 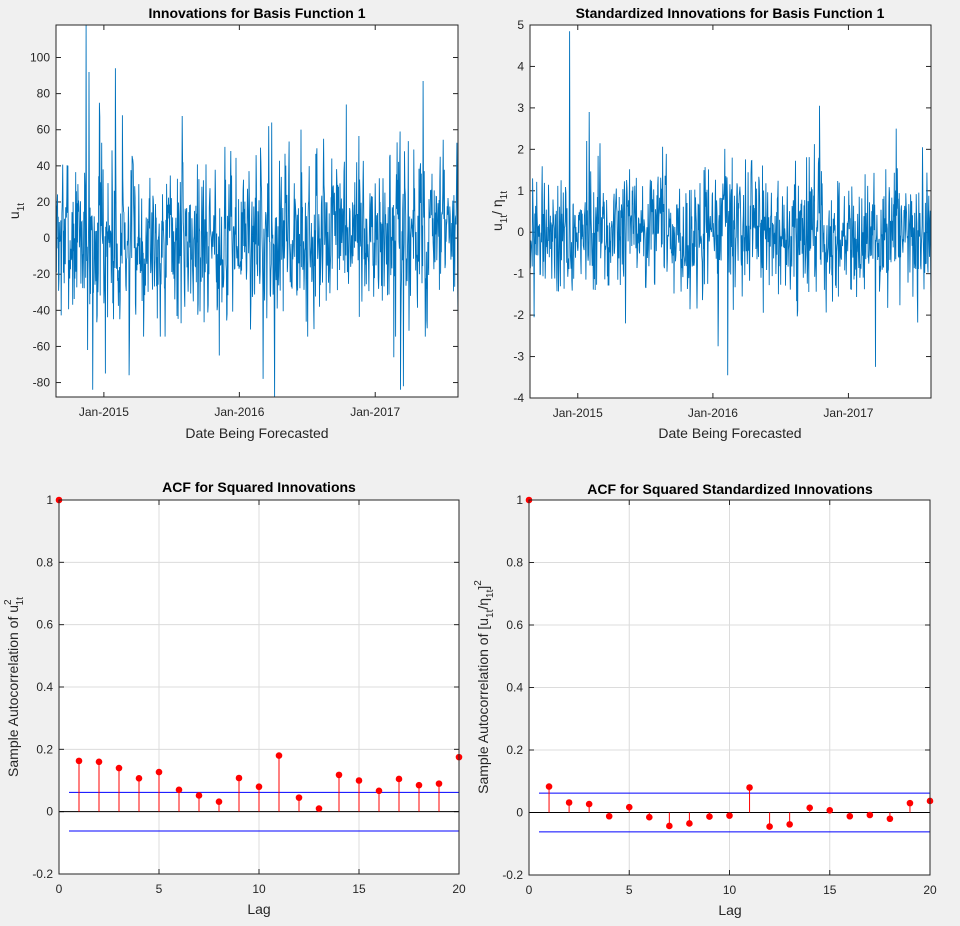 I want to click on y-axis-label: Sample Autocorrelation of [u1t/η1t]2, so click(x=484, y=687).